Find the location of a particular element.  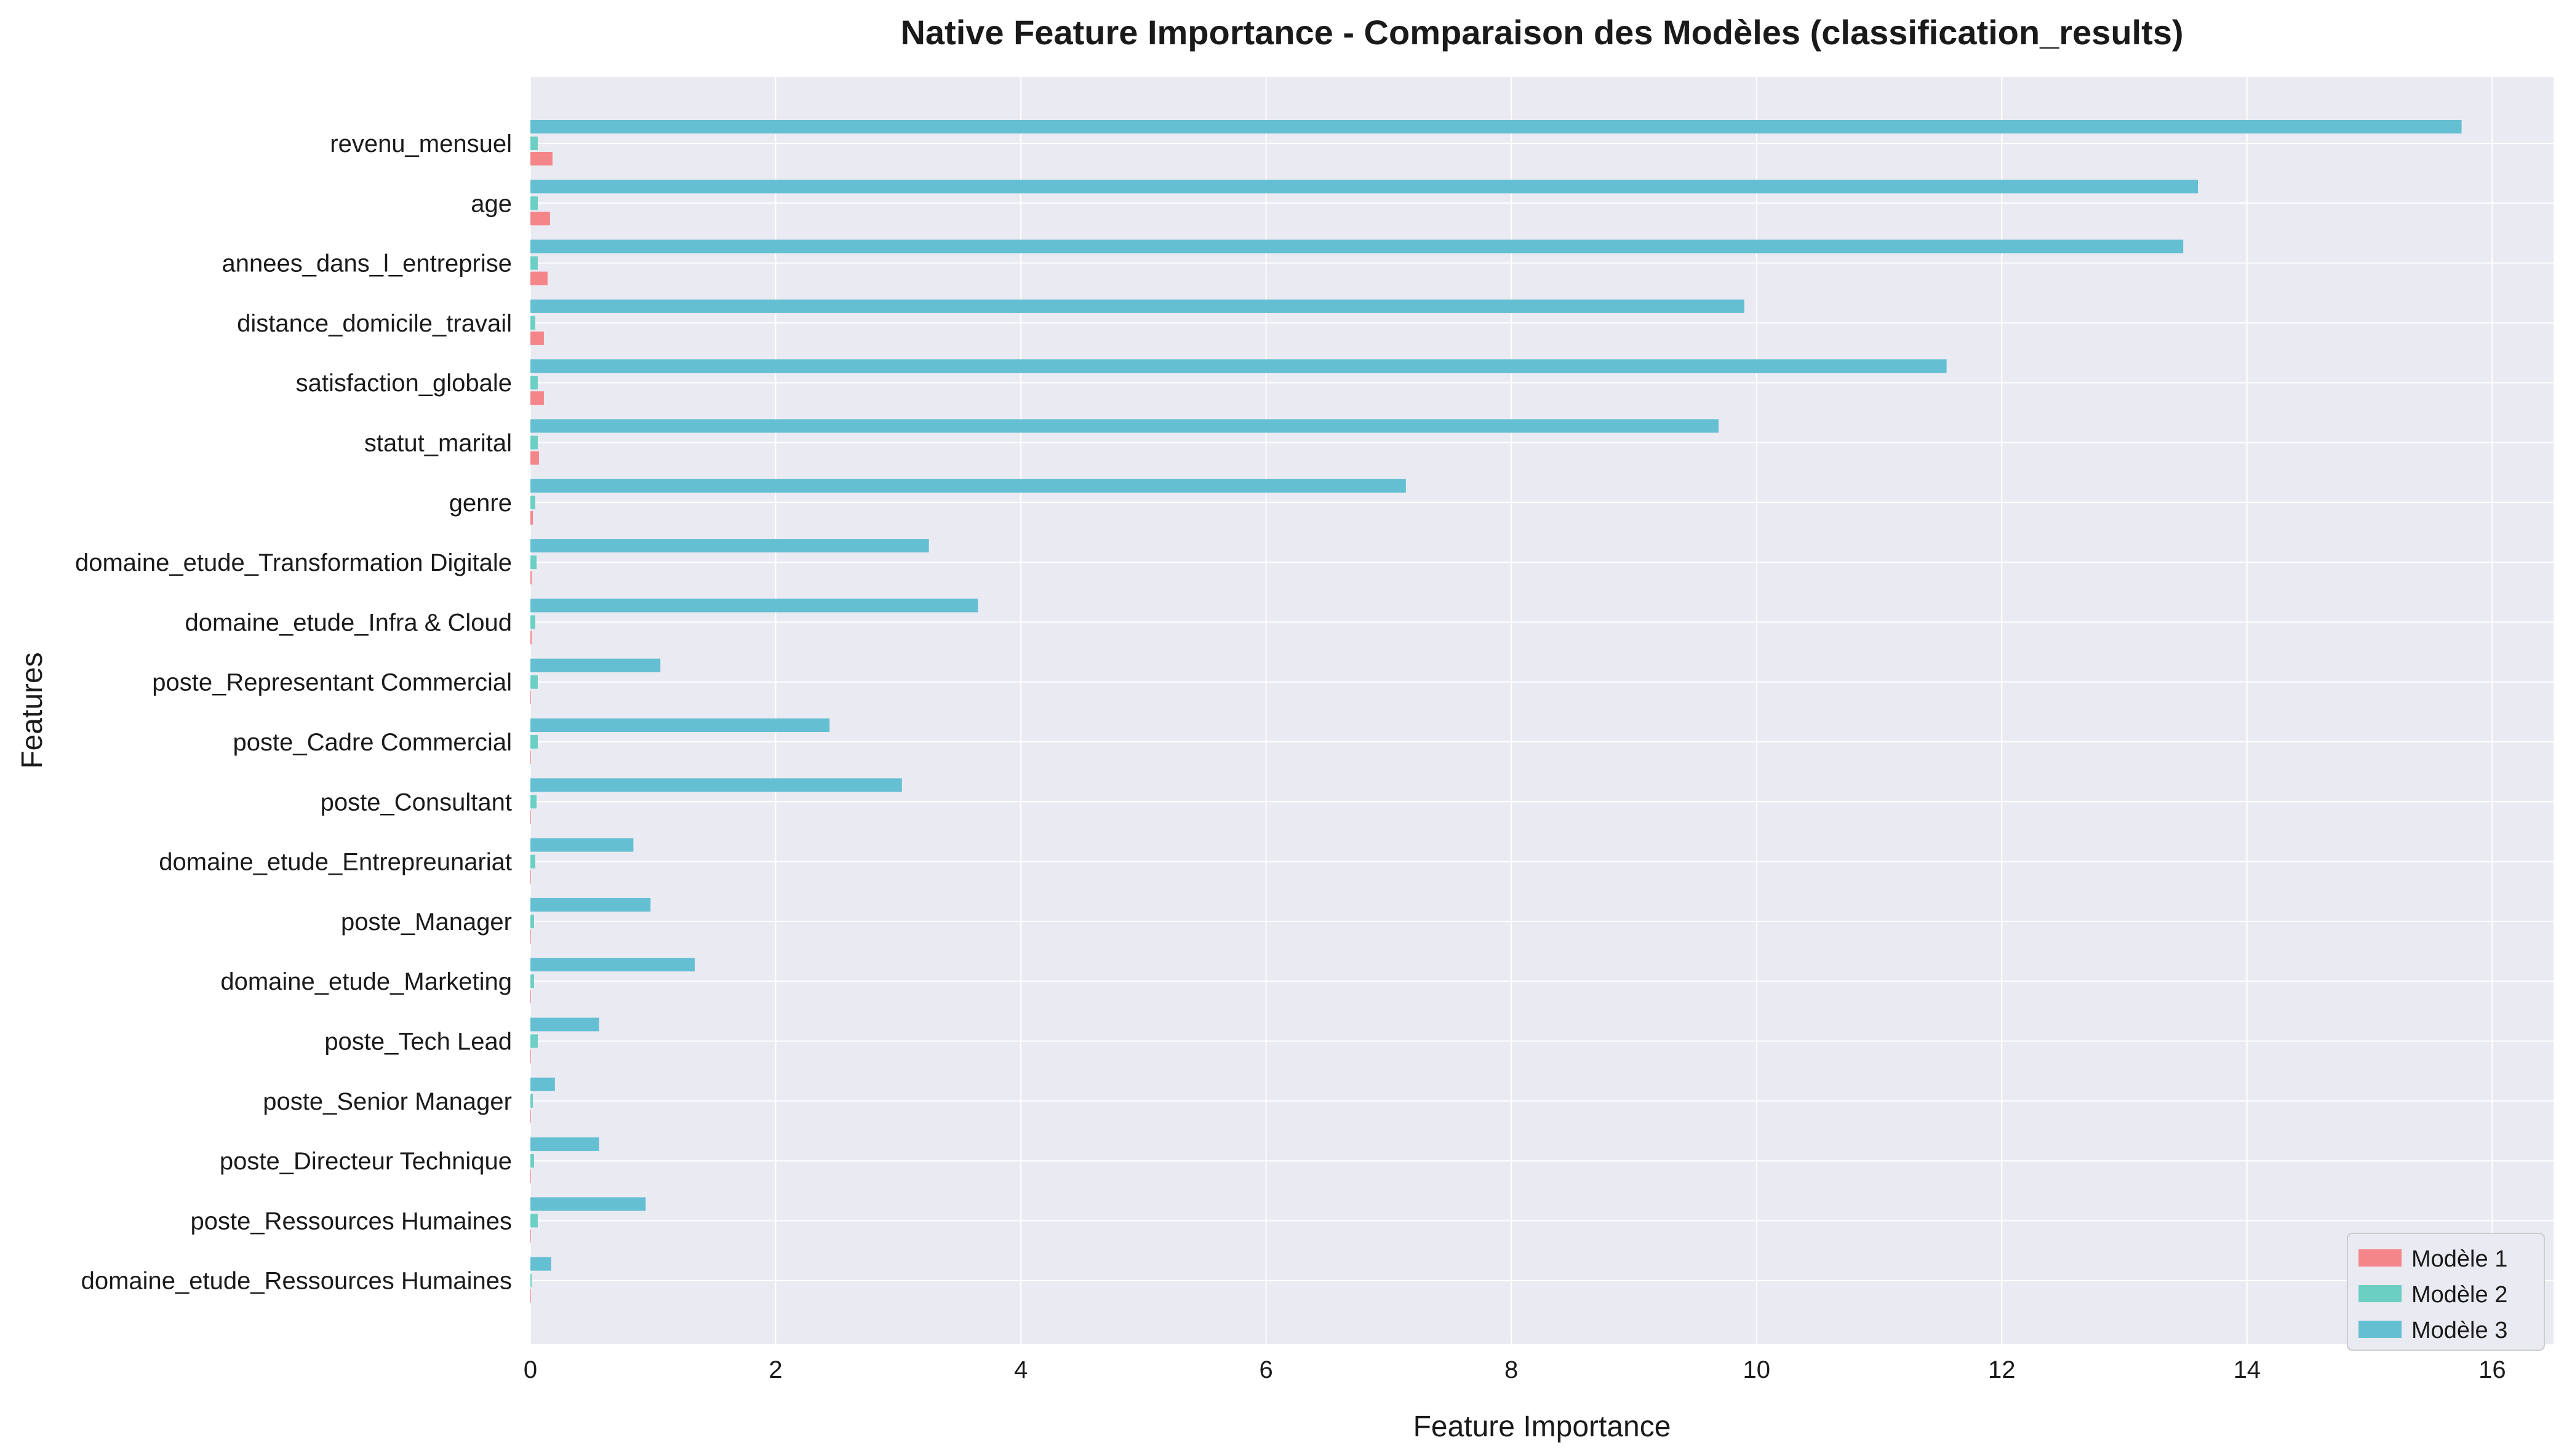

y-tick-label: domaine_etude_Entrepreunariat is located at coordinates (335, 863).